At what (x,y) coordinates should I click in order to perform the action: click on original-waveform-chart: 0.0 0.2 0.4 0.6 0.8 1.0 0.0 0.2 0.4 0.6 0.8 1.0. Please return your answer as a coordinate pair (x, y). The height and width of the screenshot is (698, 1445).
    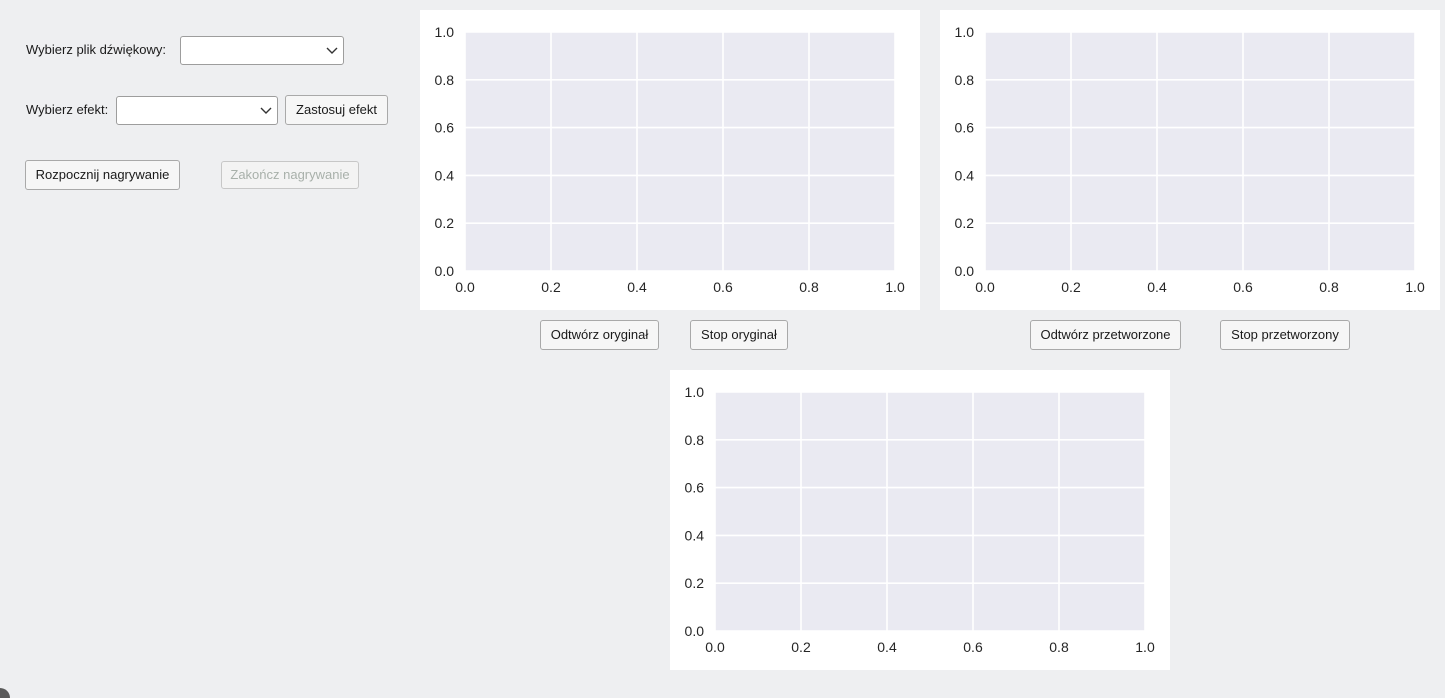
    Looking at the image, I should click on (670, 160).